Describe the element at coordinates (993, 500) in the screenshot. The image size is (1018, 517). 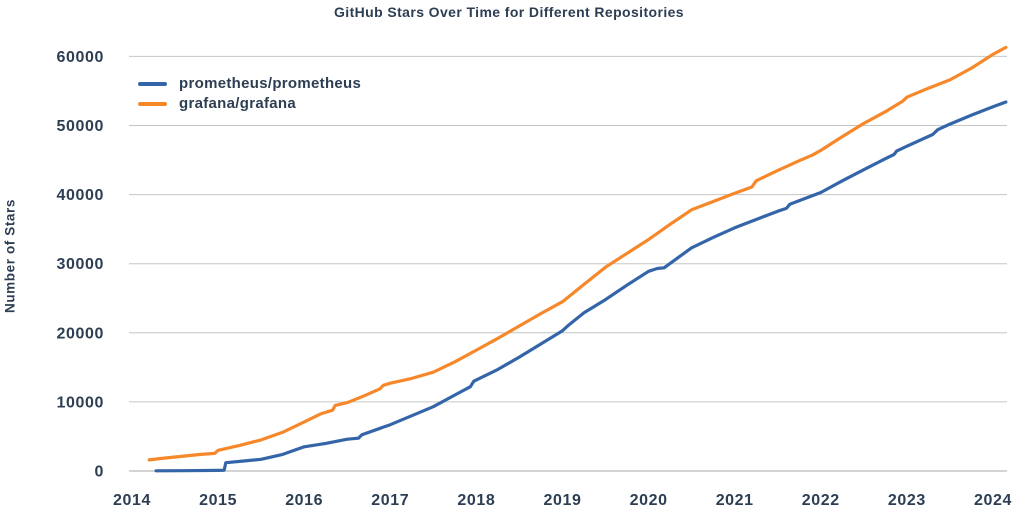
I see `x-tick-label-2024: 2024` at that location.